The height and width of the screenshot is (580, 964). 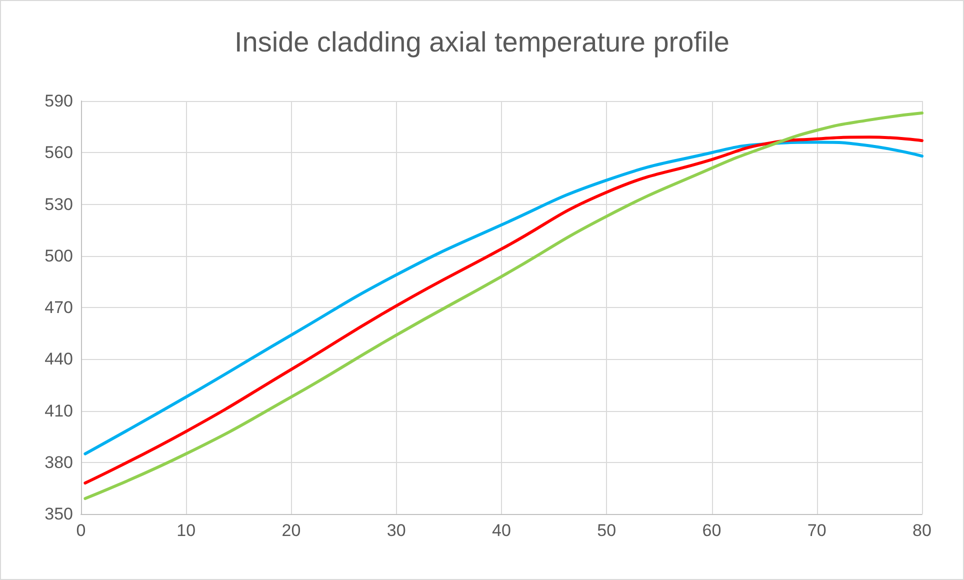 I want to click on x-tick-label: 40, so click(x=501, y=530).